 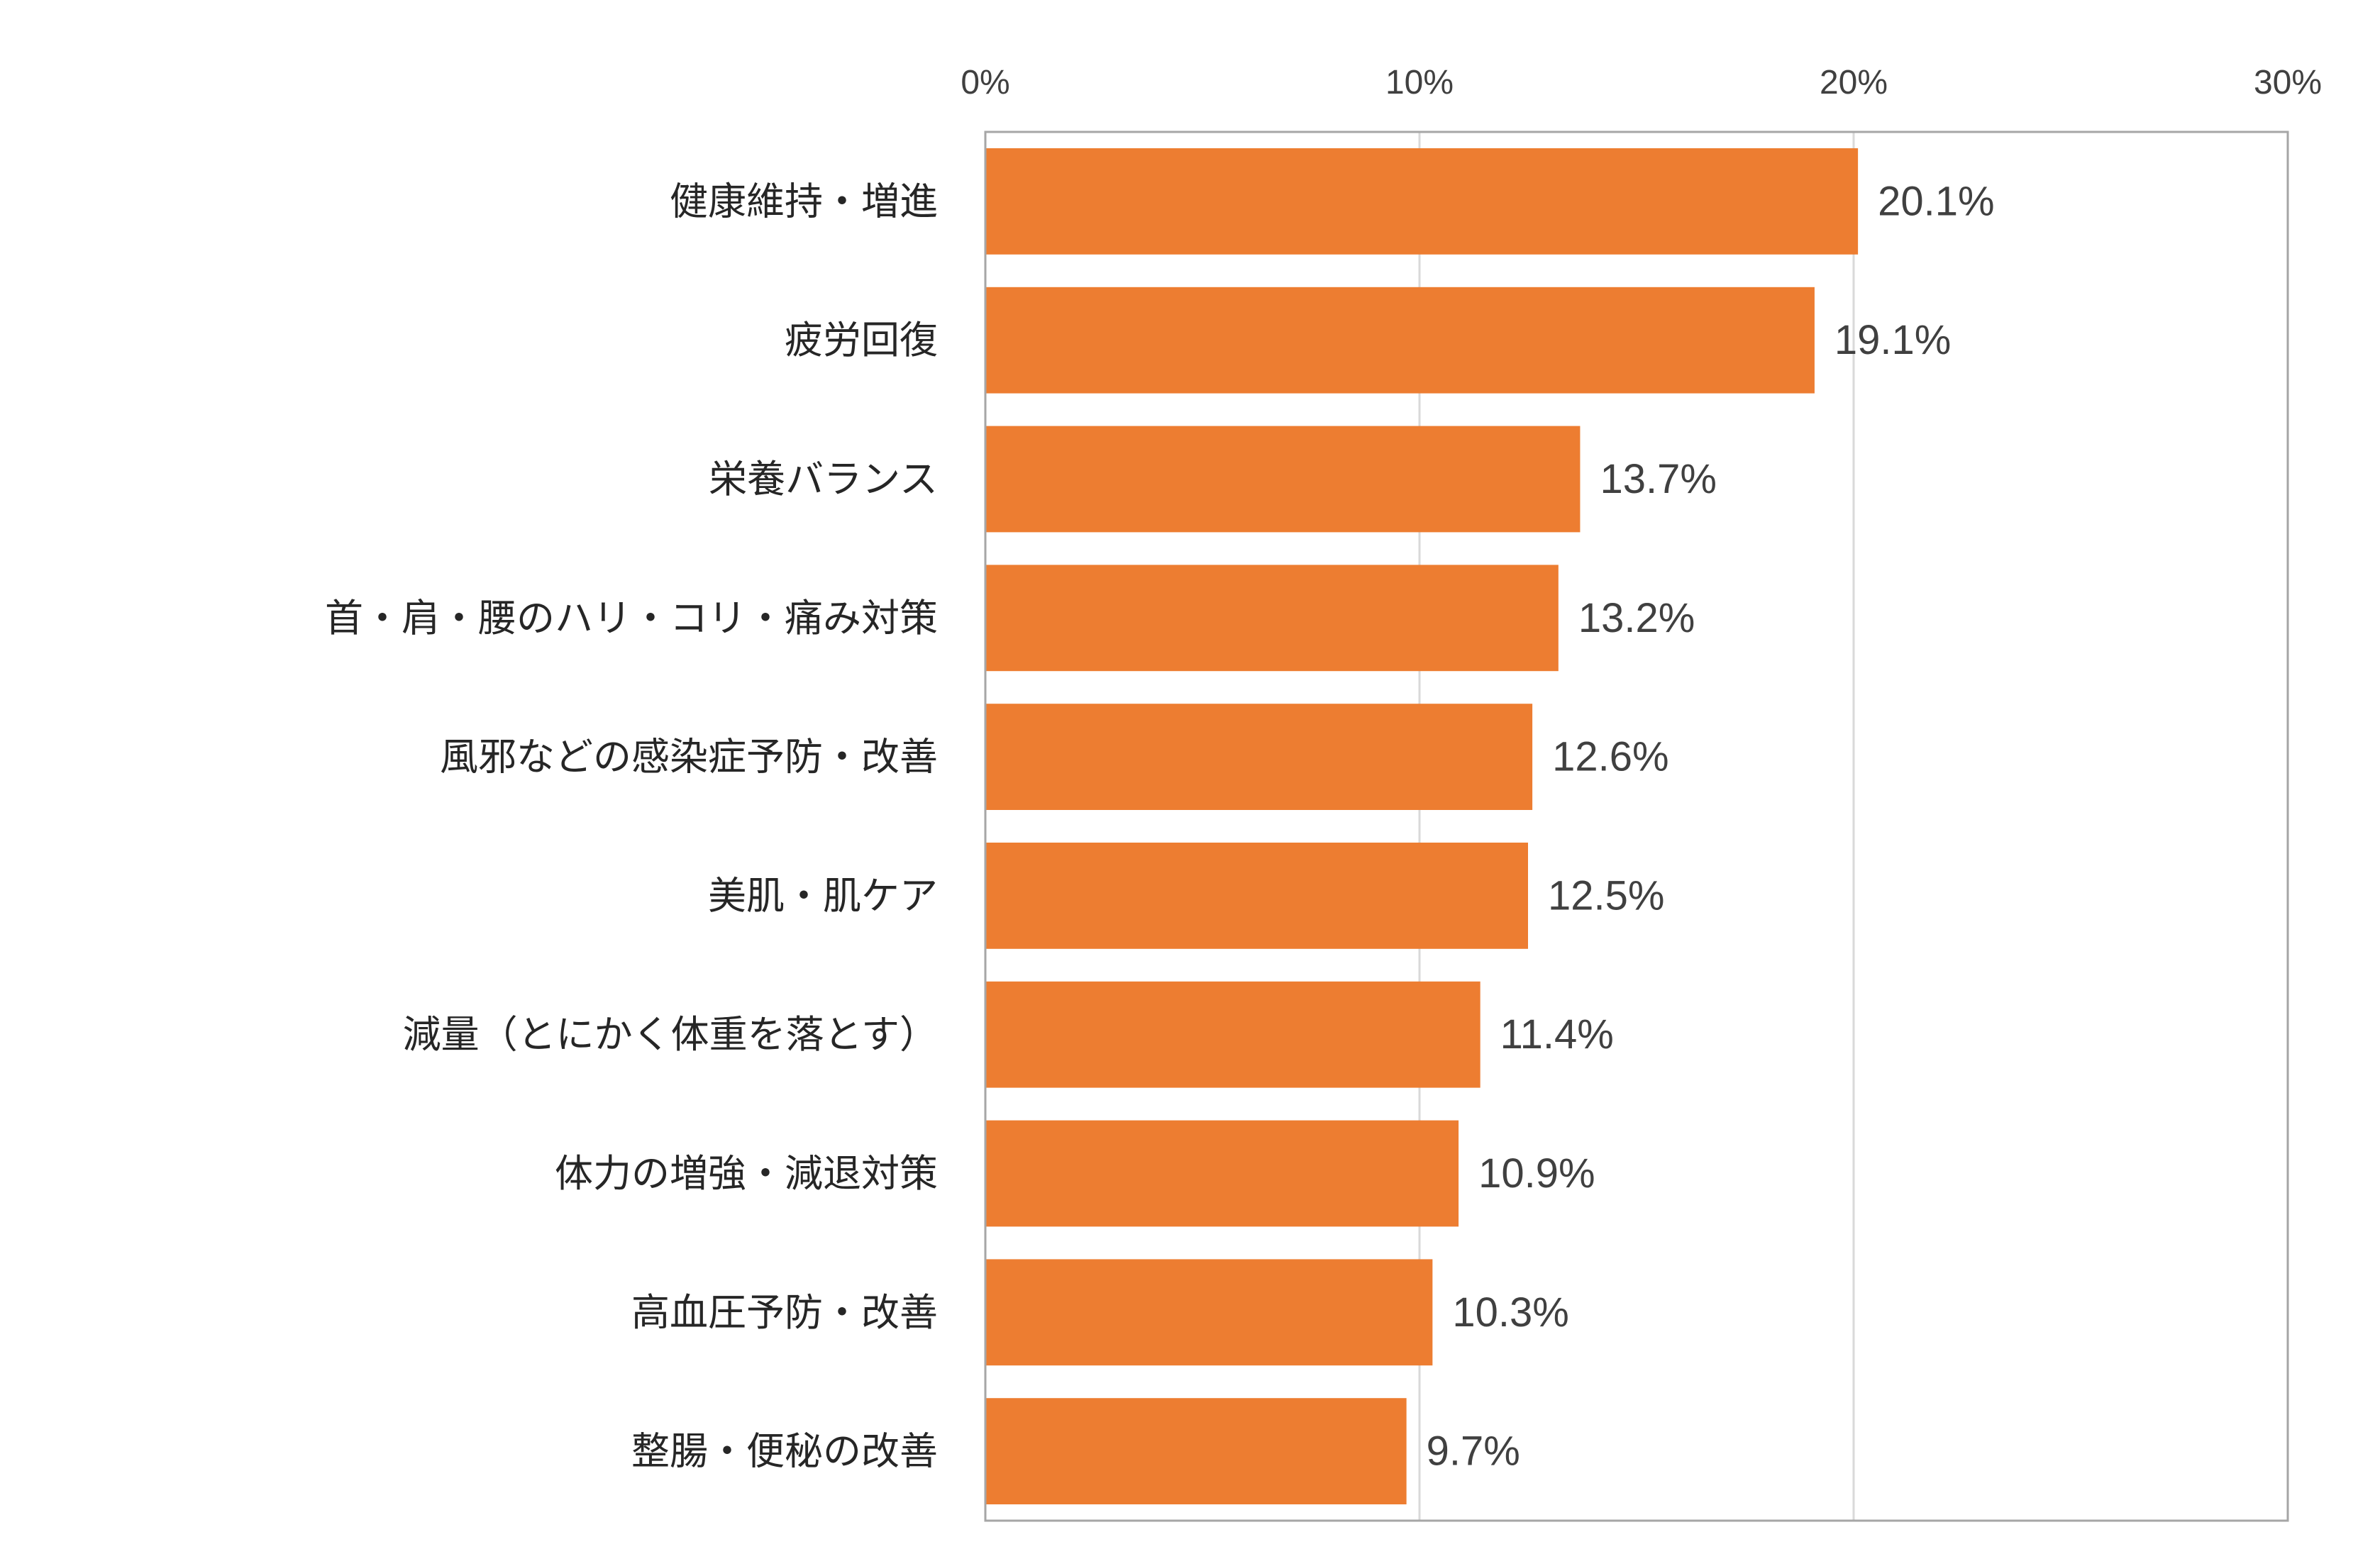 What do you see at coordinates (1658, 479) in the screenshot?
I see `data-label: 13.7%` at bounding box center [1658, 479].